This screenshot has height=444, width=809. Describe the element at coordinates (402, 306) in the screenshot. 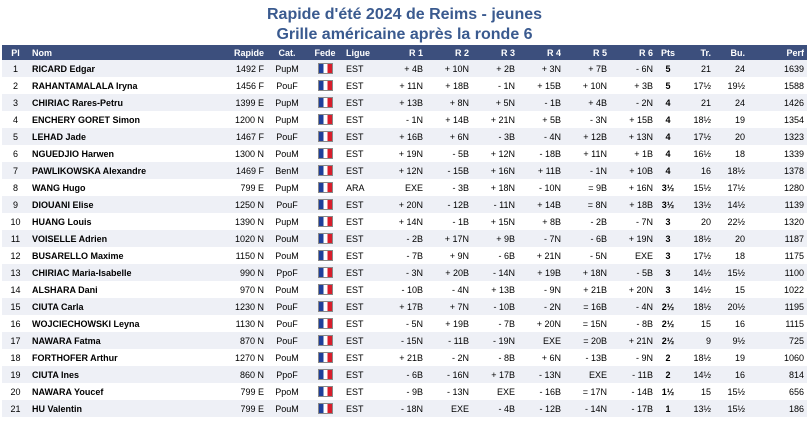

I see `round-1-cell: + 17B` at that location.